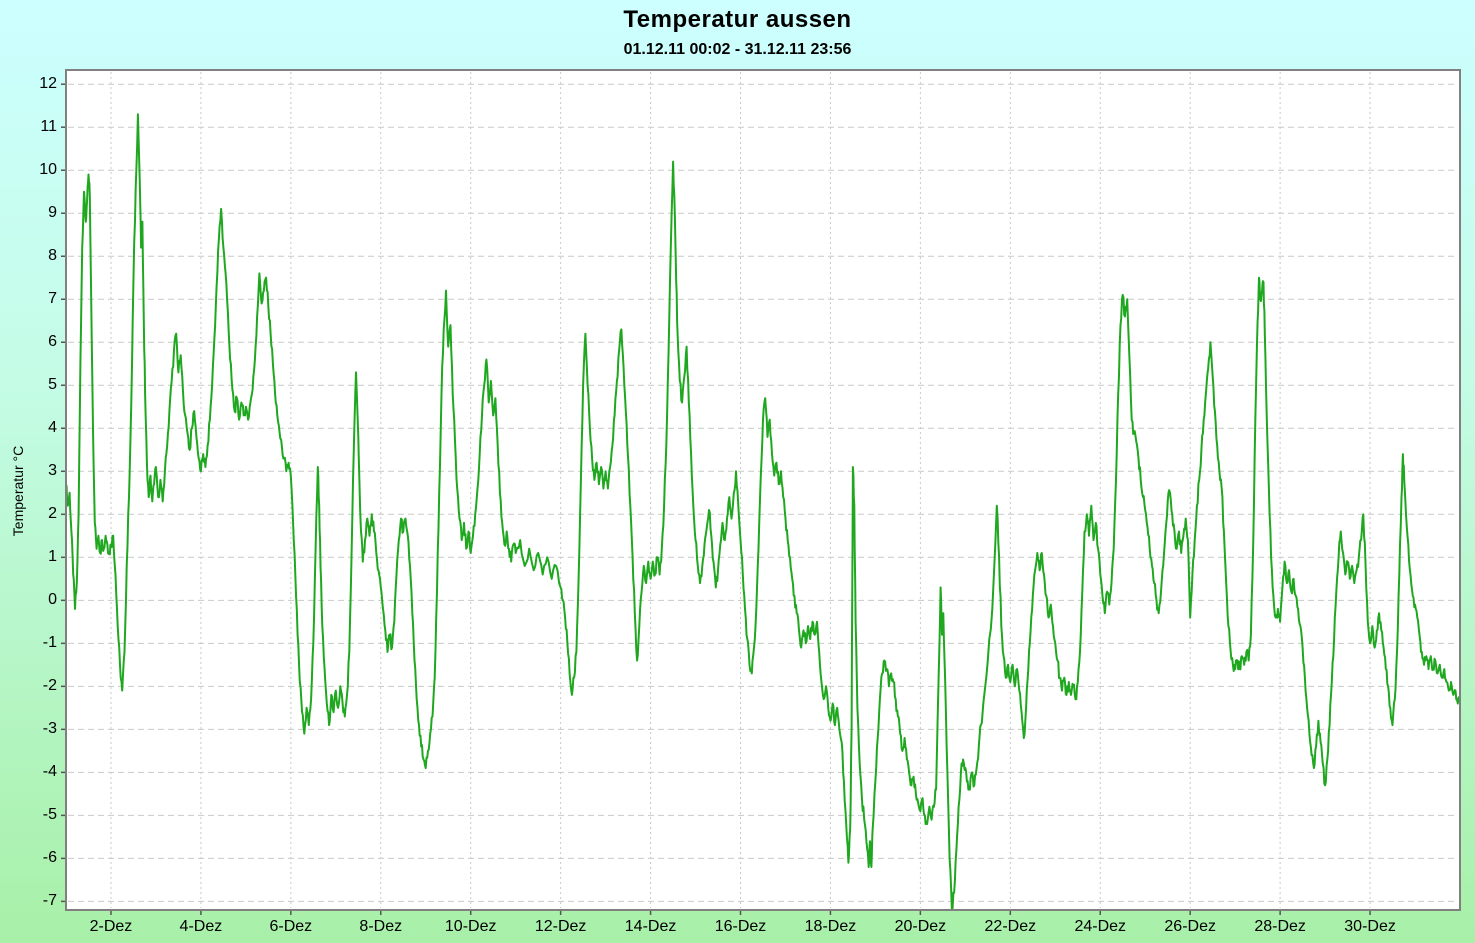  I want to click on x-tick-label: 30-Dez, so click(1370, 926).